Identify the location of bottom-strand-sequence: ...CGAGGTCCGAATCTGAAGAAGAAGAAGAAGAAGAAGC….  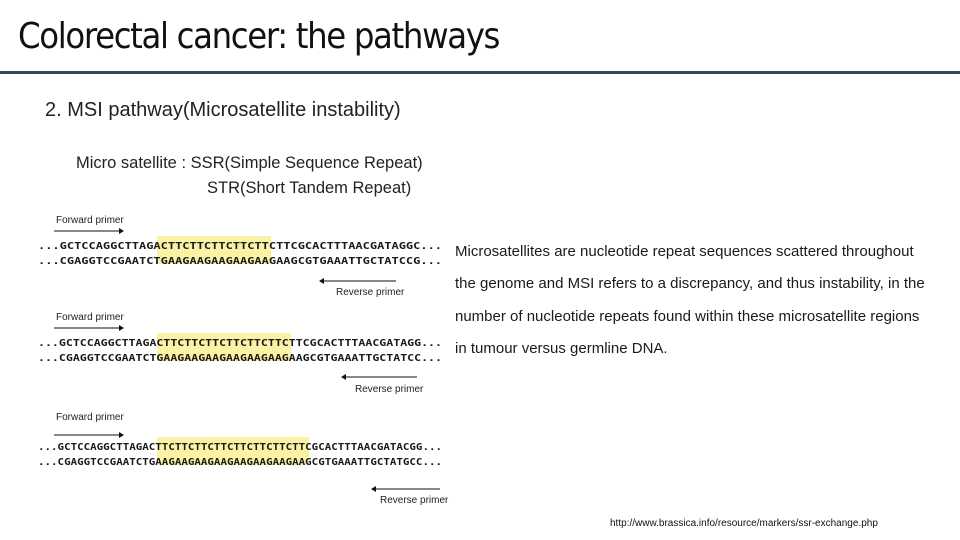
(240, 358).